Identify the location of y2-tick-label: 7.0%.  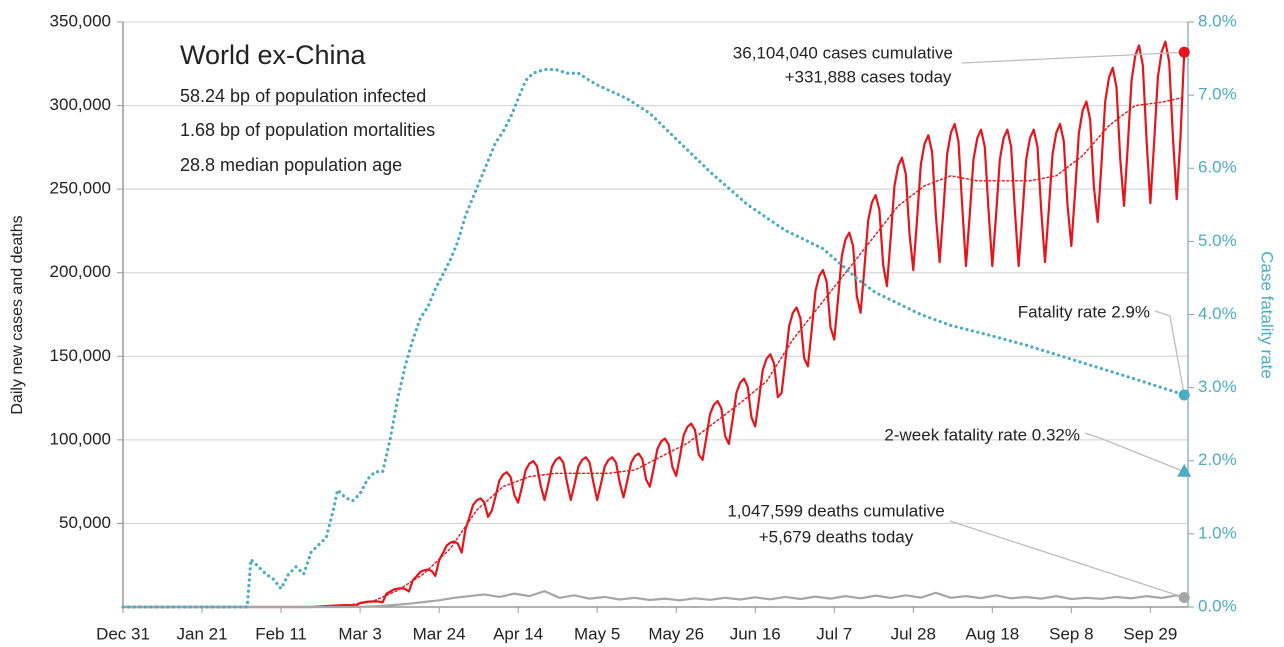
(1217, 94).